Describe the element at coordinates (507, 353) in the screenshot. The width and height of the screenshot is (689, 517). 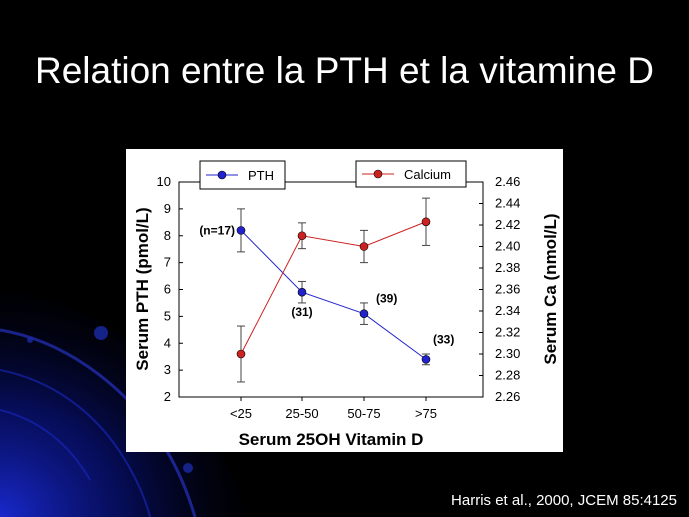
I see `right-tick-label: 2.30` at that location.